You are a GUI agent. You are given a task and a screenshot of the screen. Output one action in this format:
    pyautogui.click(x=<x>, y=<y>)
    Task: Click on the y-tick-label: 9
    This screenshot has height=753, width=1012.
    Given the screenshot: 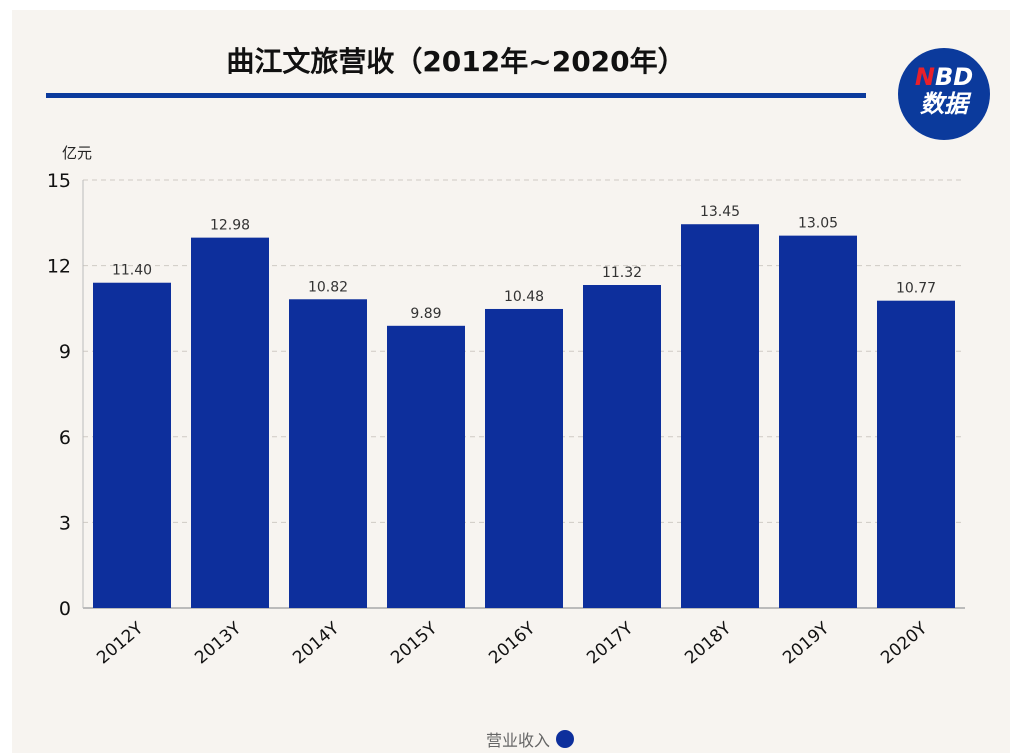 What is the action you would take?
    pyautogui.click(x=65, y=352)
    